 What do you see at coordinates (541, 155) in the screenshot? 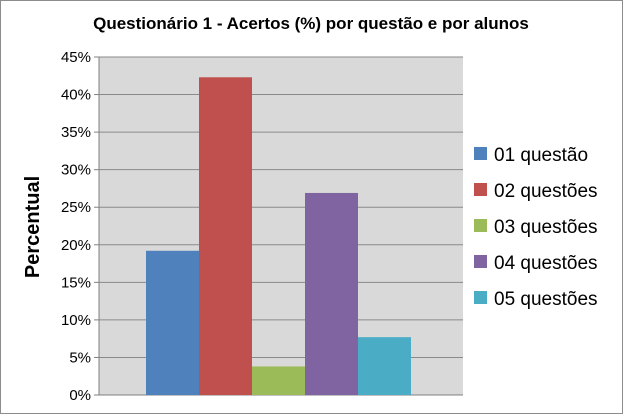
I see `legend-label: 01 questão` at bounding box center [541, 155].